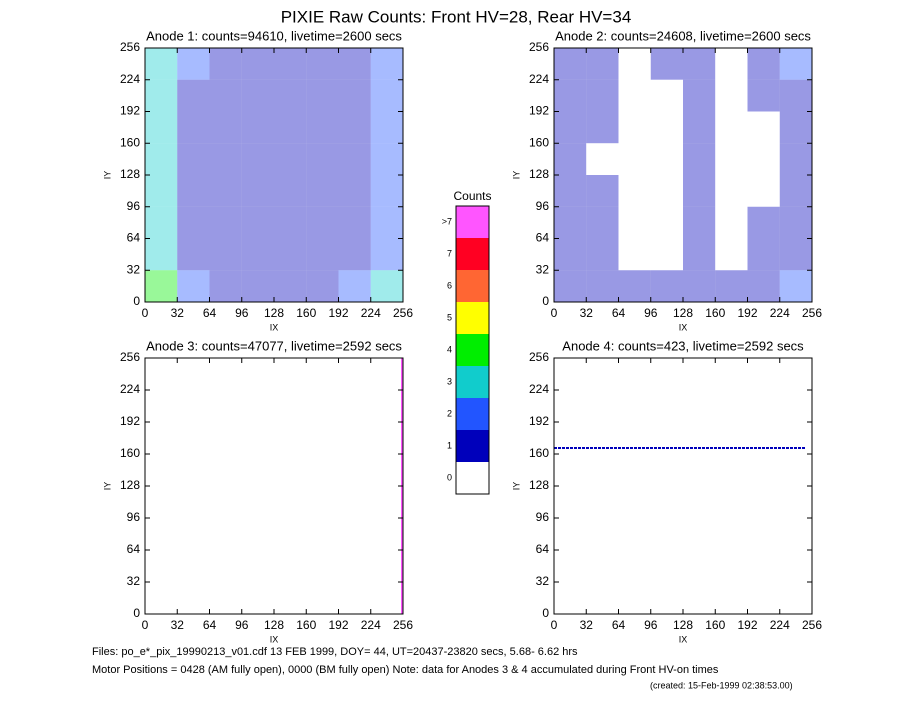 The height and width of the screenshot is (705, 913). Describe the element at coordinates (274, 486) in the screenshot. I see `plot-frame` at that location.